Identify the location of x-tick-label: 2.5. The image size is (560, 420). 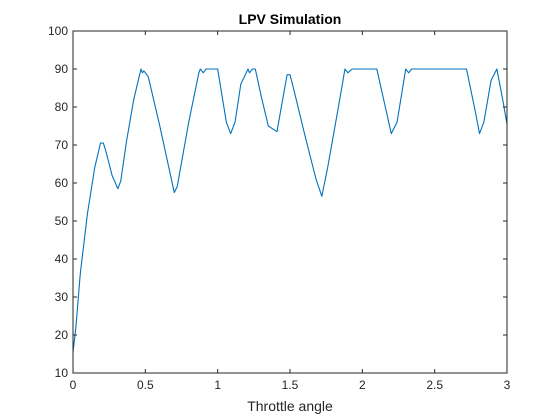
(434, 385).